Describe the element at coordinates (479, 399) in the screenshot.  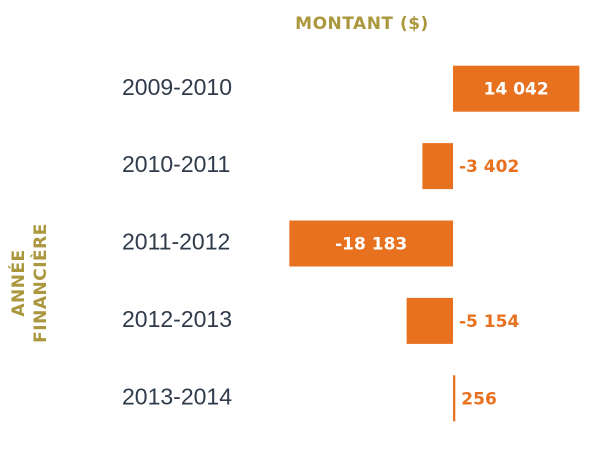
I see `value-label: 256` at that location.